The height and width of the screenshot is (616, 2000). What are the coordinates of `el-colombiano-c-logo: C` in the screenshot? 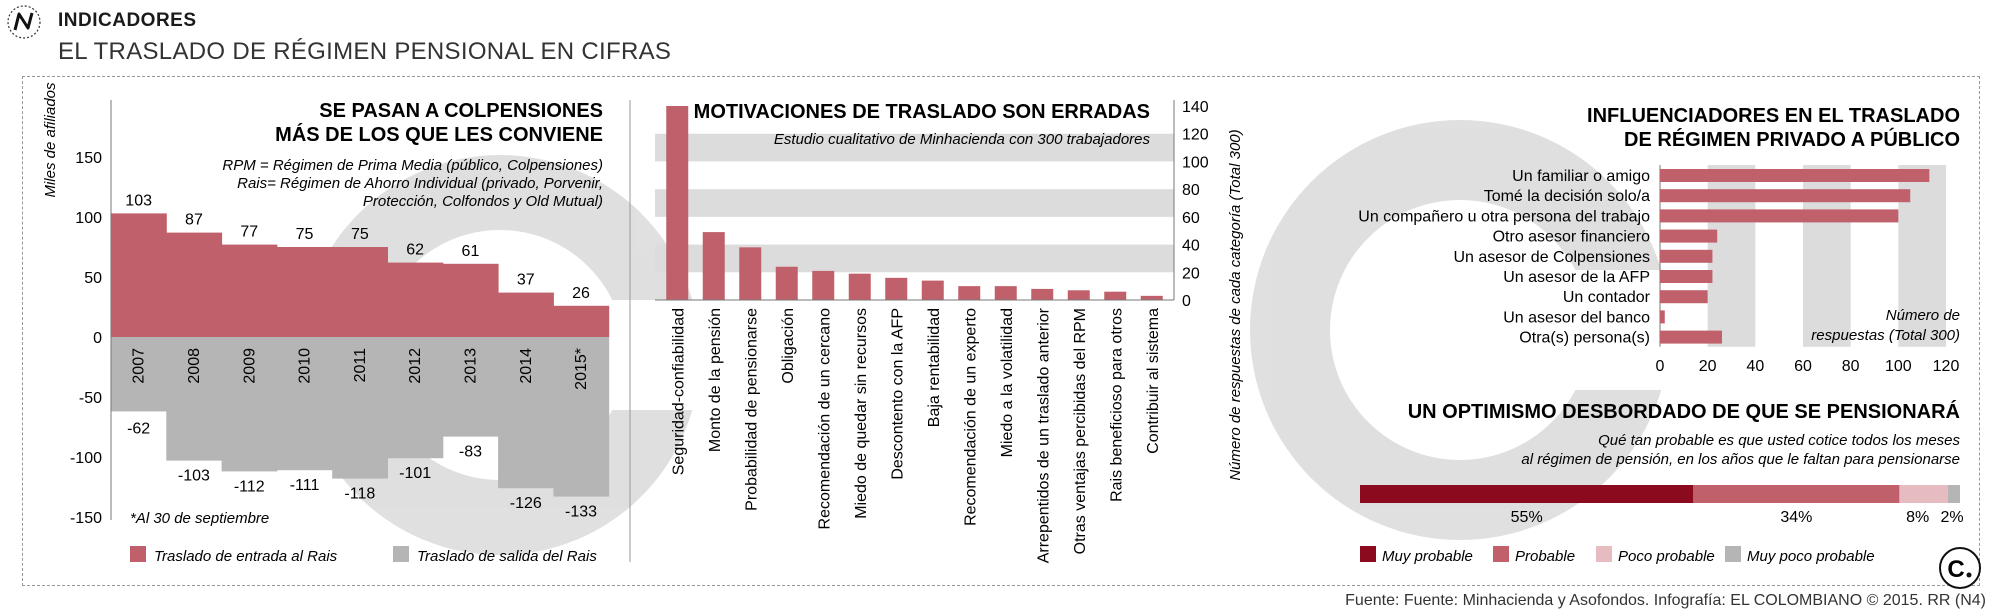 It's located at (1960, 568).